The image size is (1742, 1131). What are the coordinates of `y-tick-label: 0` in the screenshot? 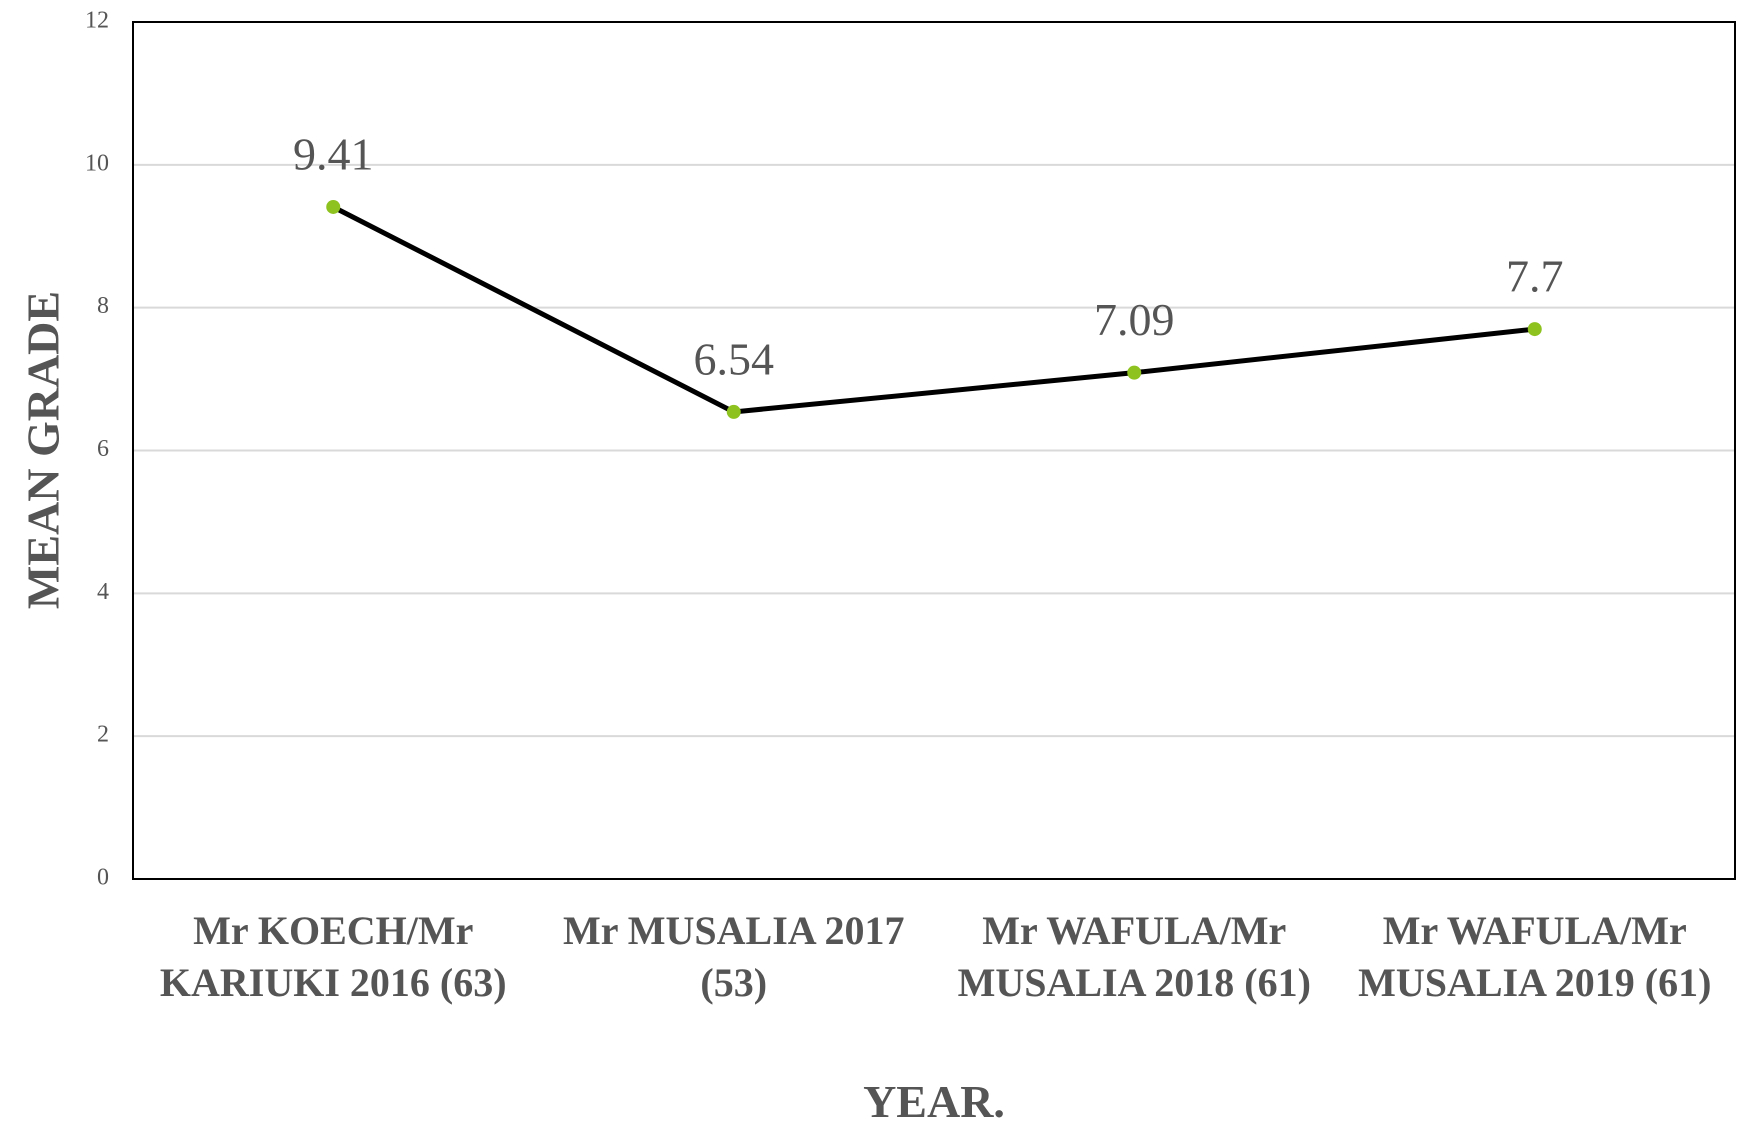 It's located at (103, 878).